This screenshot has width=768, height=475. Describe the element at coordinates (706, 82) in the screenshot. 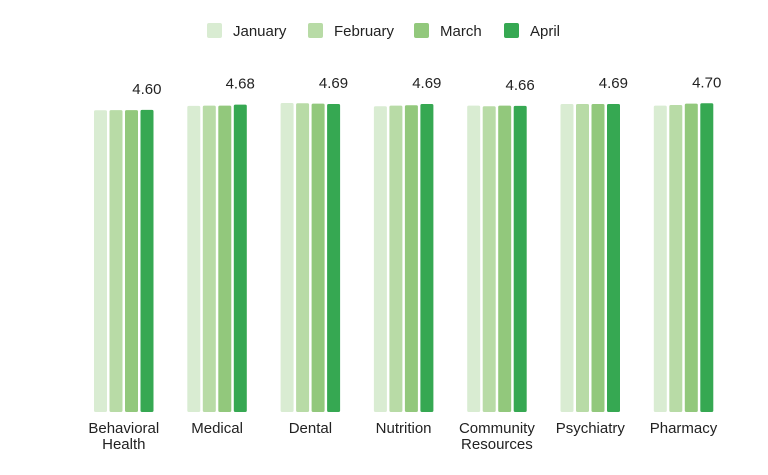

I see `data-label-6: 4.70` at that location.